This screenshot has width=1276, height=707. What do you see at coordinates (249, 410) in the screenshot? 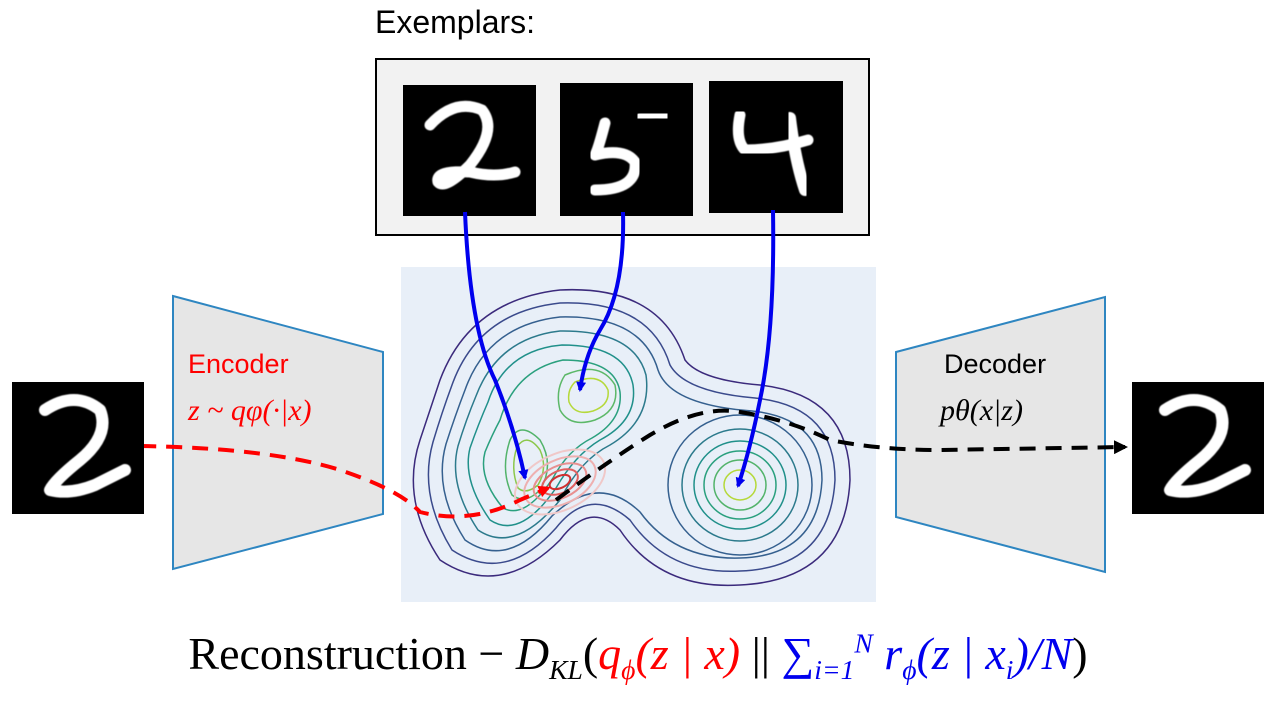
I see `encoder-formula: z ~ qφ(·|x)` at bounding box center [249, 410].